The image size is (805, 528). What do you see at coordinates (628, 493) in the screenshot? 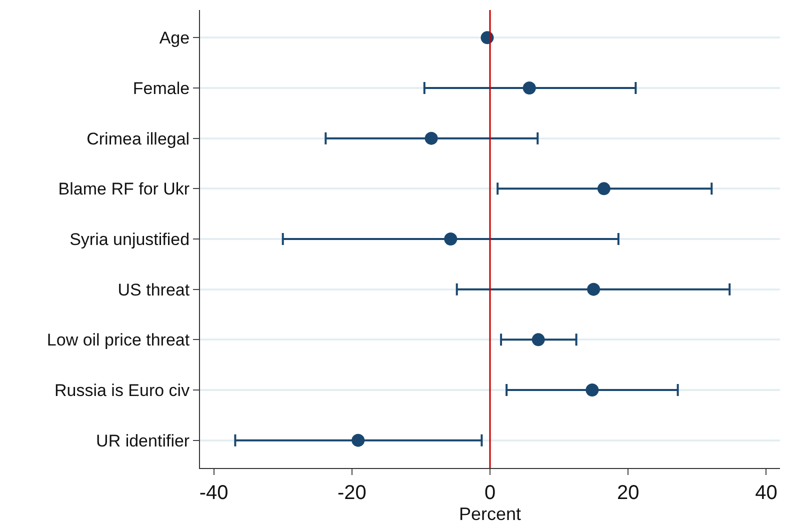
I see `x-tick-label: 20` at bounding box center [628, 493].